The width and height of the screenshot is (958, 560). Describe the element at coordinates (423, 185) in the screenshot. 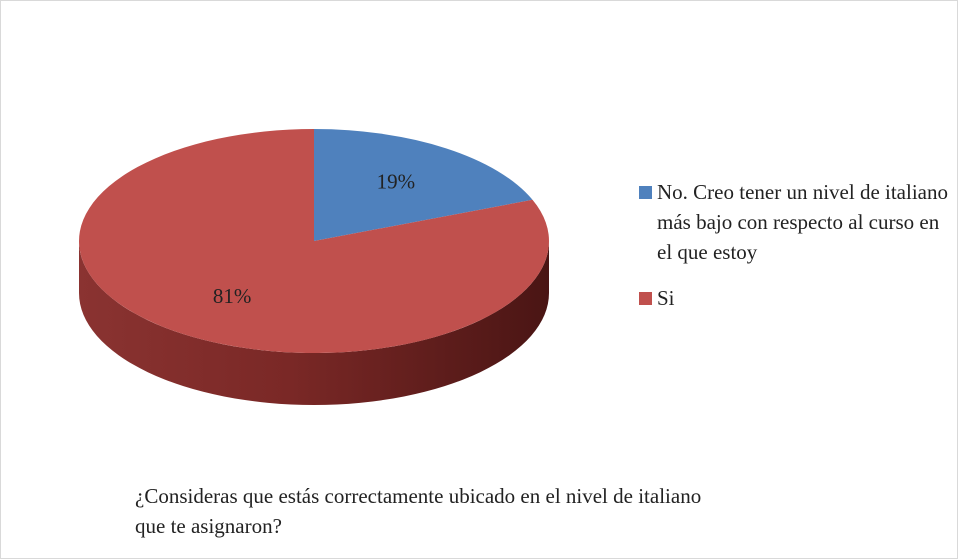

I see `pie-slice` at that location.